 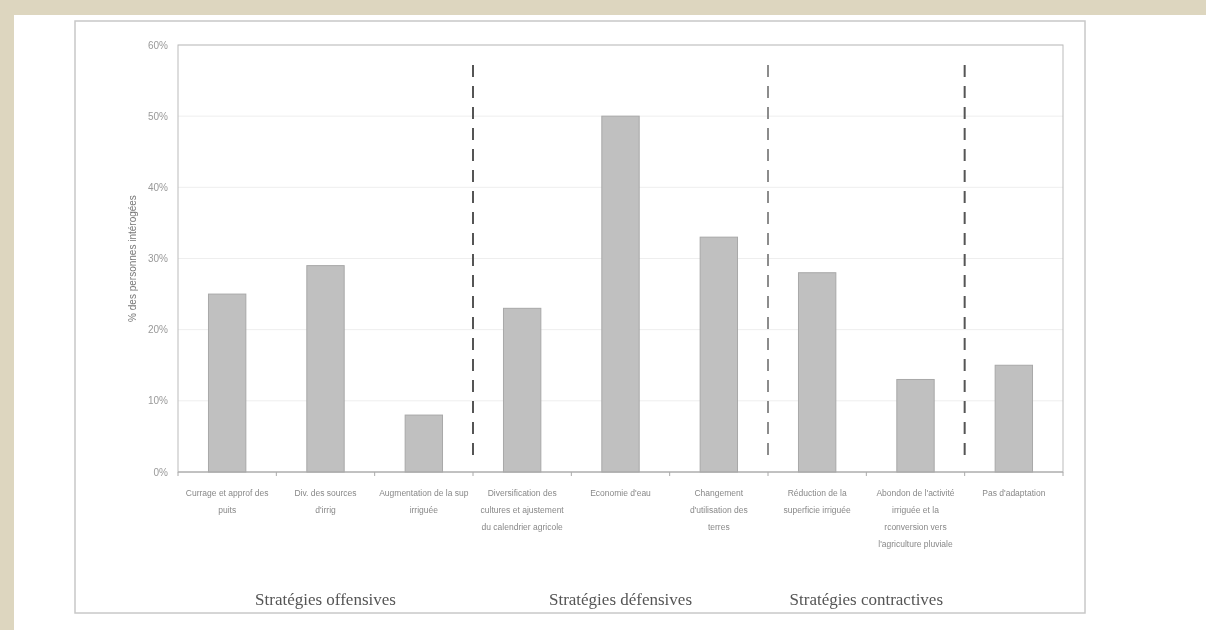 What do you see at coordinates (620, 599) in the screenshot?
I see `text: Stratégies défensives` at bounding box center [620, 599].